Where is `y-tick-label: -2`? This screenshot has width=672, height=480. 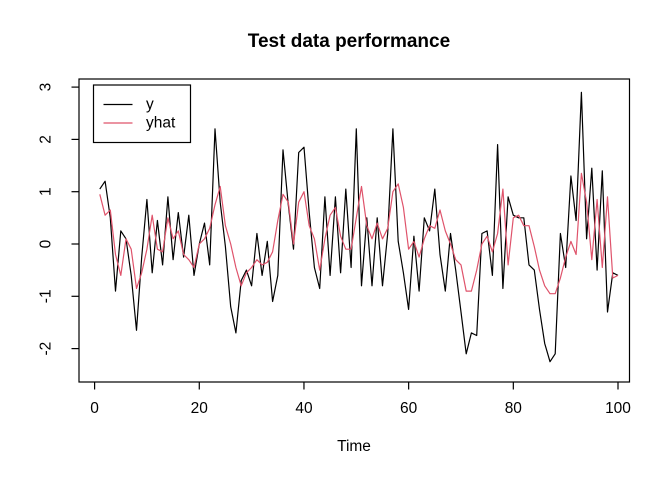
y-tick-label: -2 is located at coordinates (46, 349).